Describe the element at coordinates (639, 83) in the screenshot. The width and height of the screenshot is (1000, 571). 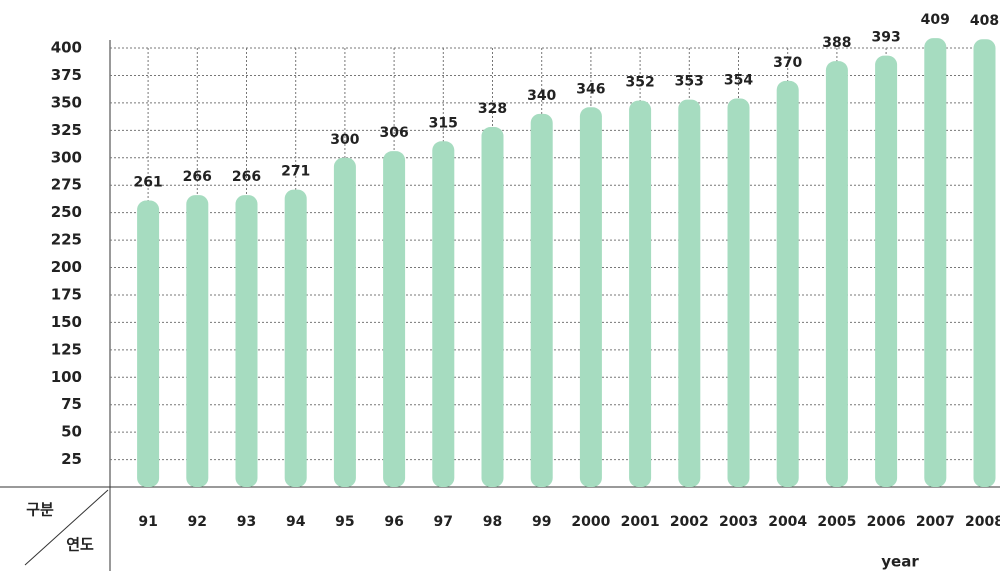
I see `value-label: 352` at that location.